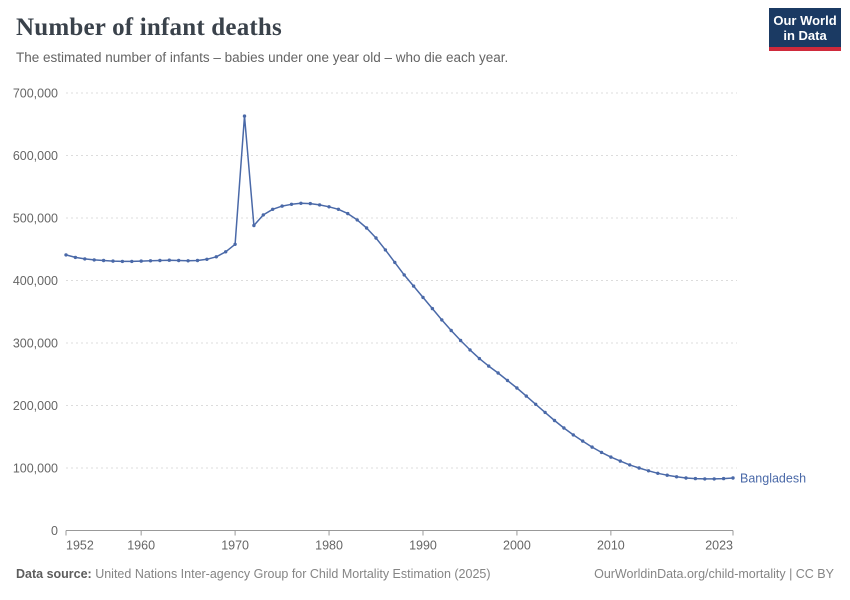 The height and width of the screenshot is (600, 850). I want to click on x-axis-tick-label: 2000, so click(517, 546).